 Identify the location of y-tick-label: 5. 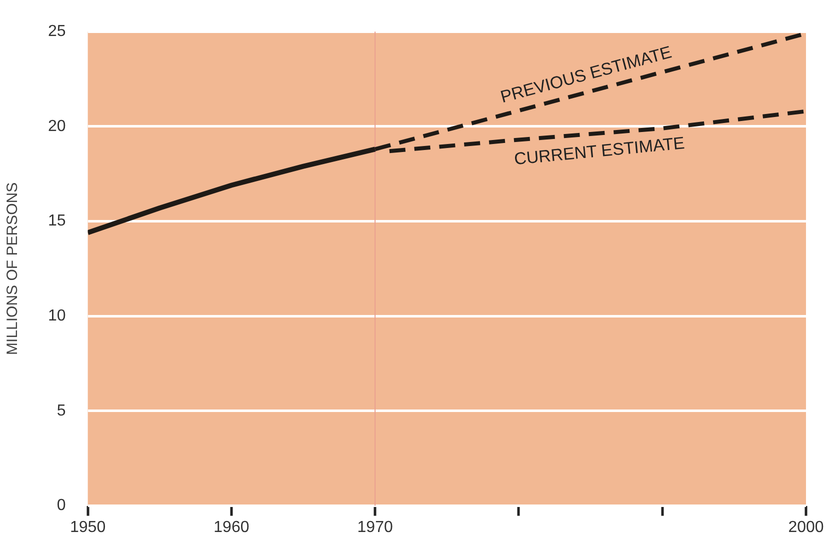
(61, 411).